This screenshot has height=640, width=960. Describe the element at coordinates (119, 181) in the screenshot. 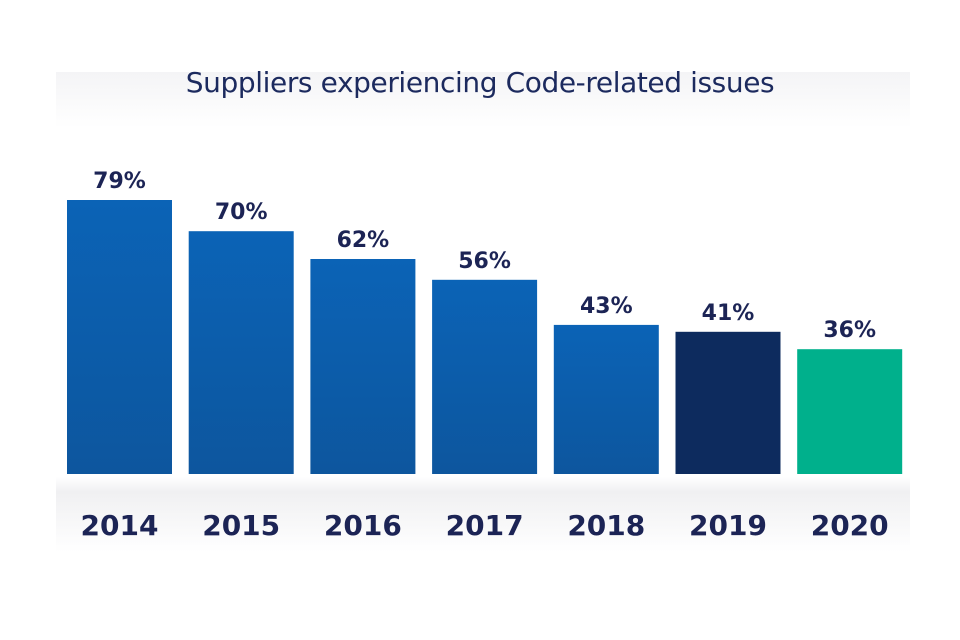

I see `value-label-2014: 79%` at that location.